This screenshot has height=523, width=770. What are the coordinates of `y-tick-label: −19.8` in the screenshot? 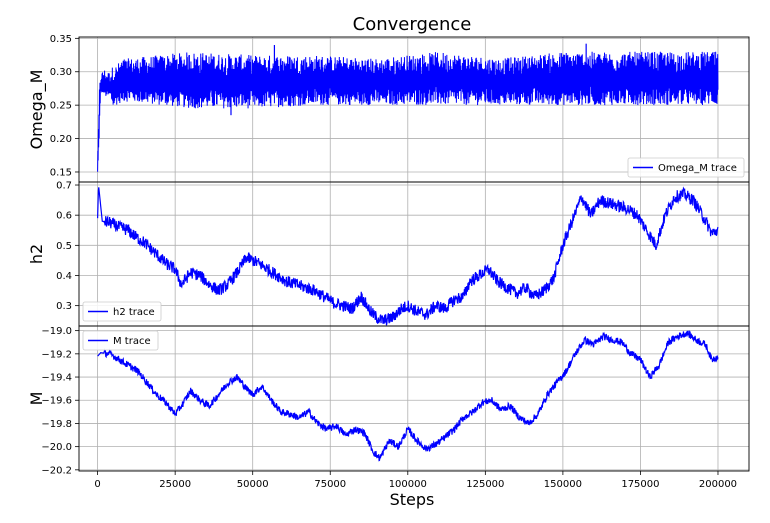 It's located at (56, 424).